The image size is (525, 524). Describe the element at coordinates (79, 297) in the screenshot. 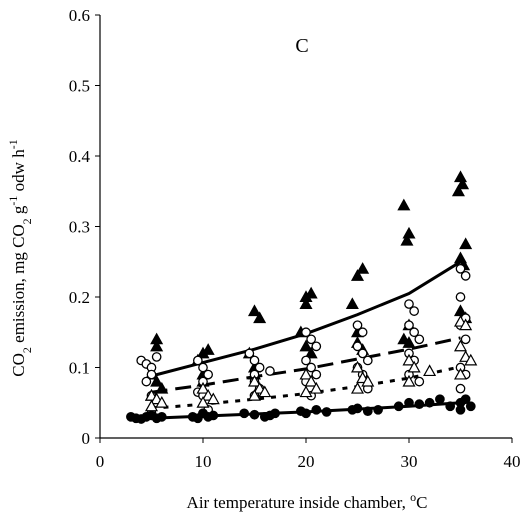

I see `y-tick-label: 0.2` at that location.